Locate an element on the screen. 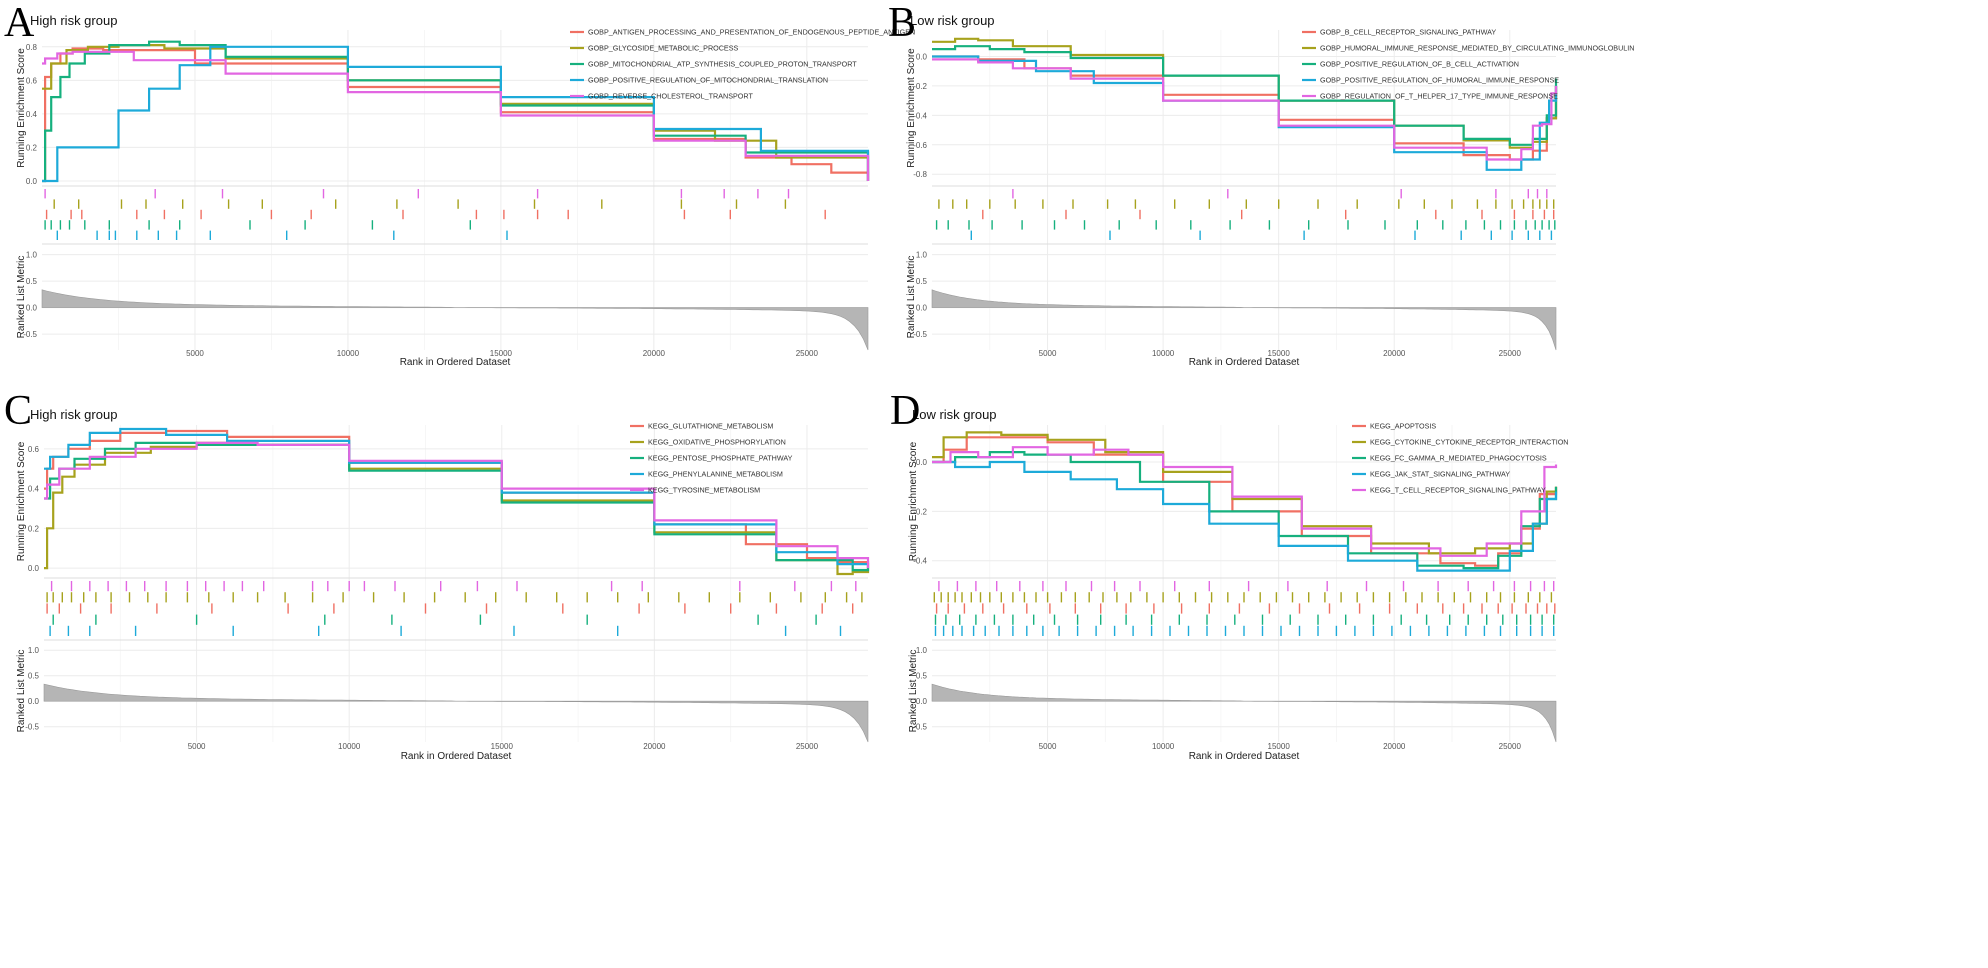 The height and width of the screenshot is (968, 1988). legend-label-1: KEGG_GLUTATHIONE_METABOLISM is located at coordinates (710, 426).